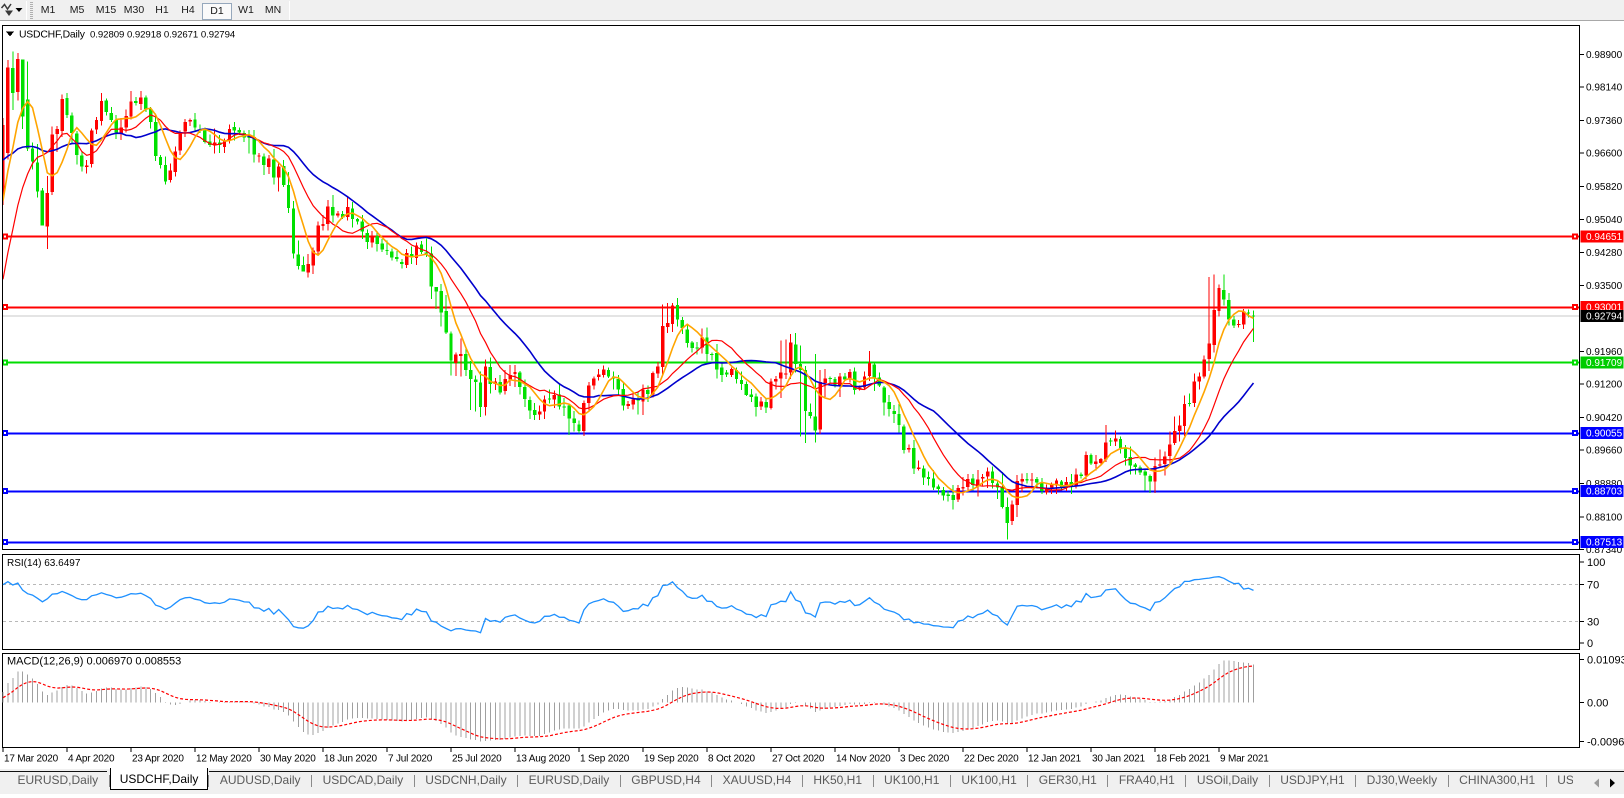 Image resolution: width=1624 pixels, height=798 pixels. What do you see at coordinates (1604, 484) in the screenshot?
I see `svg-text: 0.88880` at bounding box center [1604, 484].